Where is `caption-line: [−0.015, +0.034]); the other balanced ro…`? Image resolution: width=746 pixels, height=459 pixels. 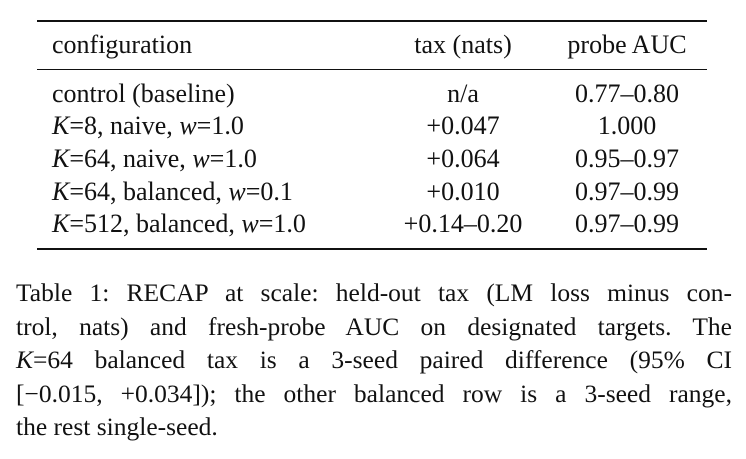 caption-line: [−0.015, +0.034]); the other balanced ro… is located at coordinates (374, 394).